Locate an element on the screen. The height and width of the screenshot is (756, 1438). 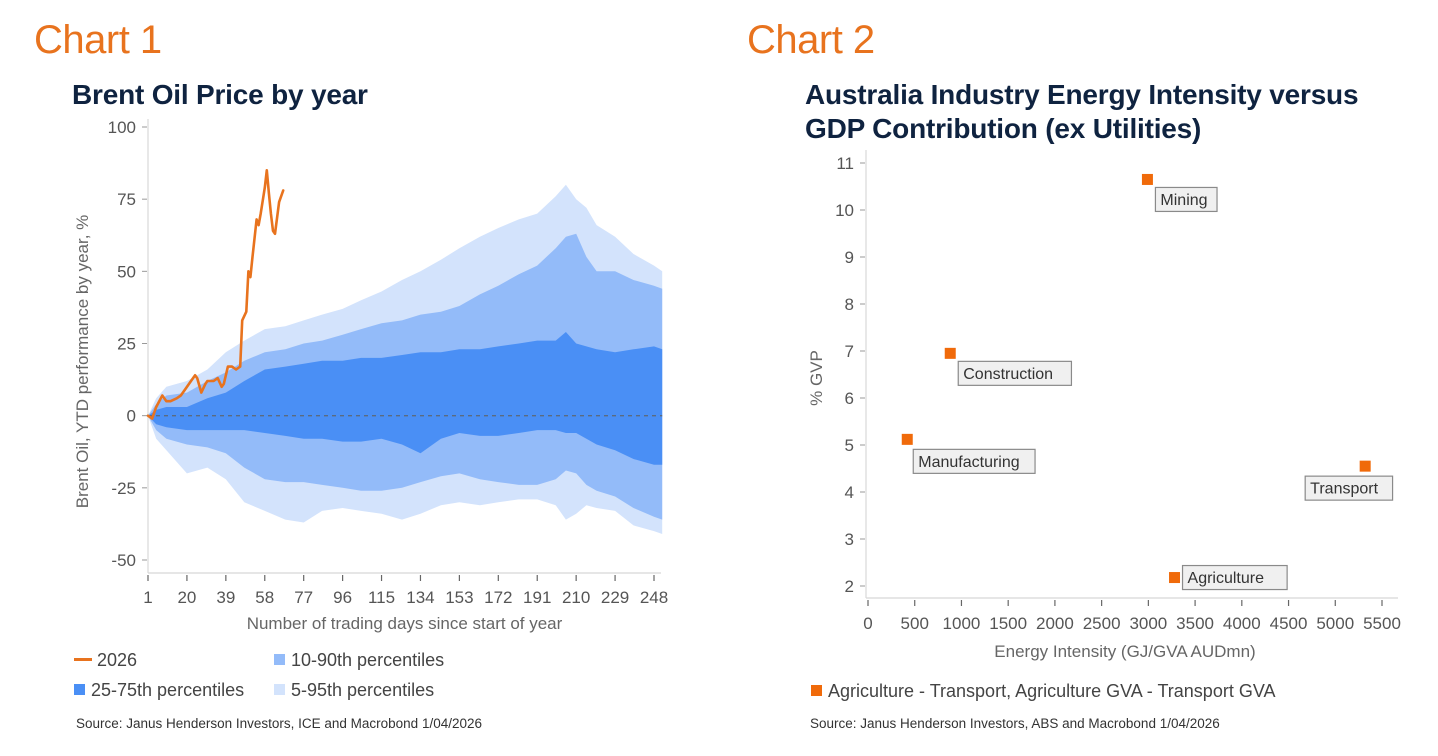
x-tick-label: 5000 is located at coordinates (1335, 623).